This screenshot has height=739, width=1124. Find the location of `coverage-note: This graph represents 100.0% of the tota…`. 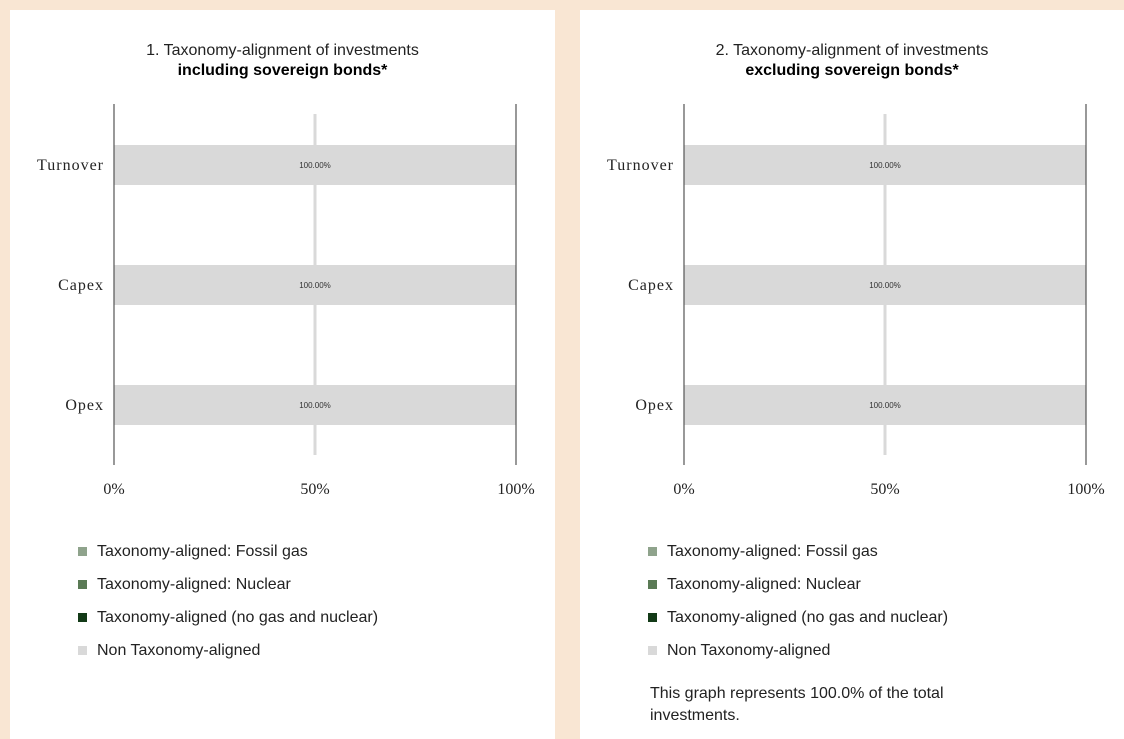

coverage-note: This graph represents 100.0% of the tota… is located at coordinates (797, 704).